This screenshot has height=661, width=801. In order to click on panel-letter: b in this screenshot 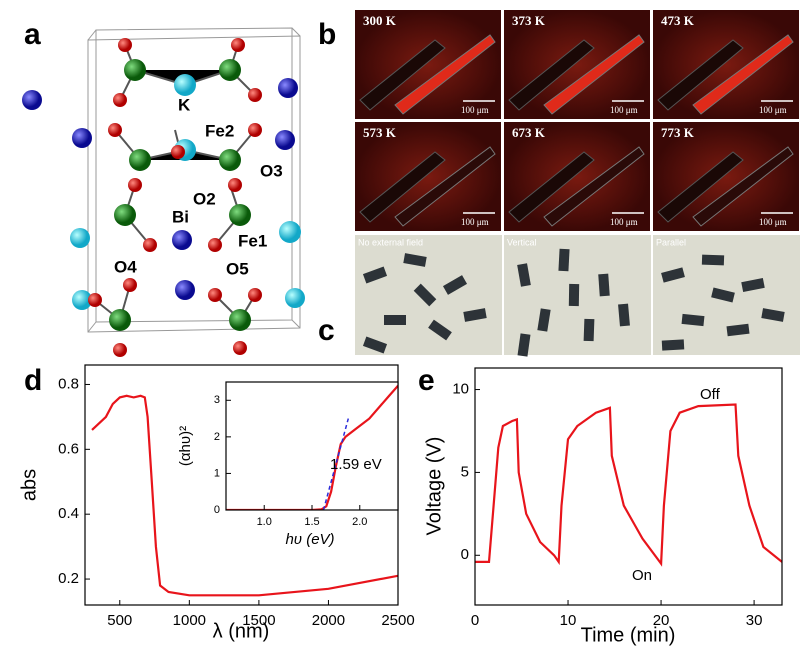, I will do `click(327, 34)`.